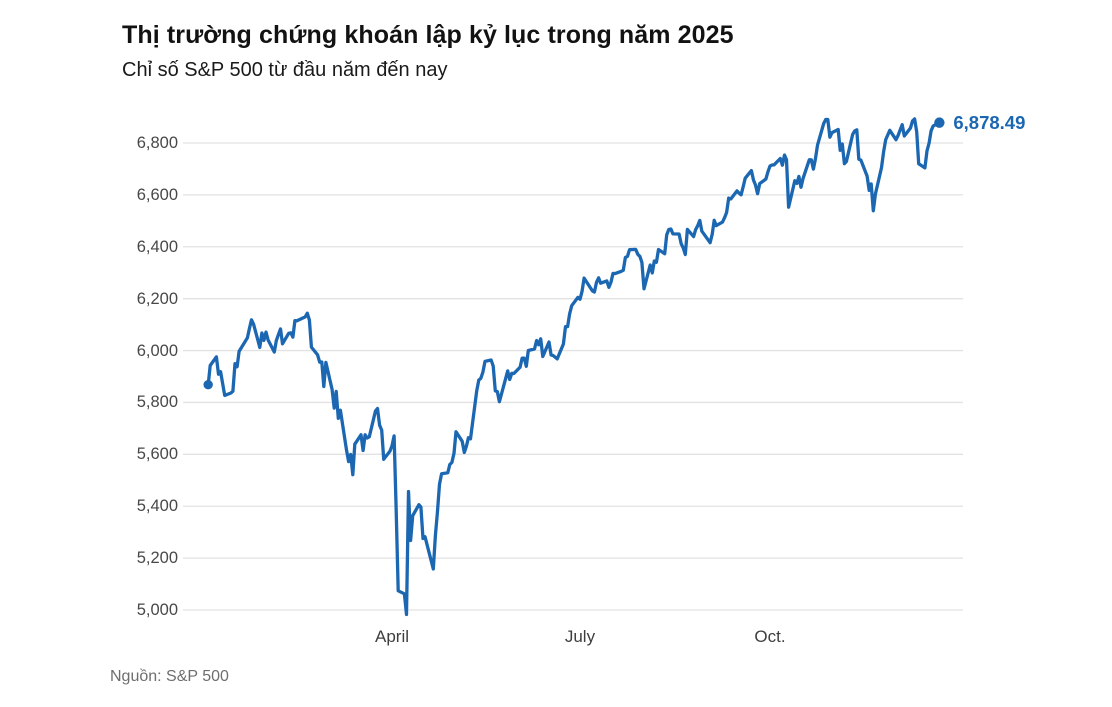 The height and width of the screenshot is (707, 1112). What do you see at coordinates (989, 122) in the screenshot?
I see `latest-value-label: 6,878.49` at bounding box center [989, 122].